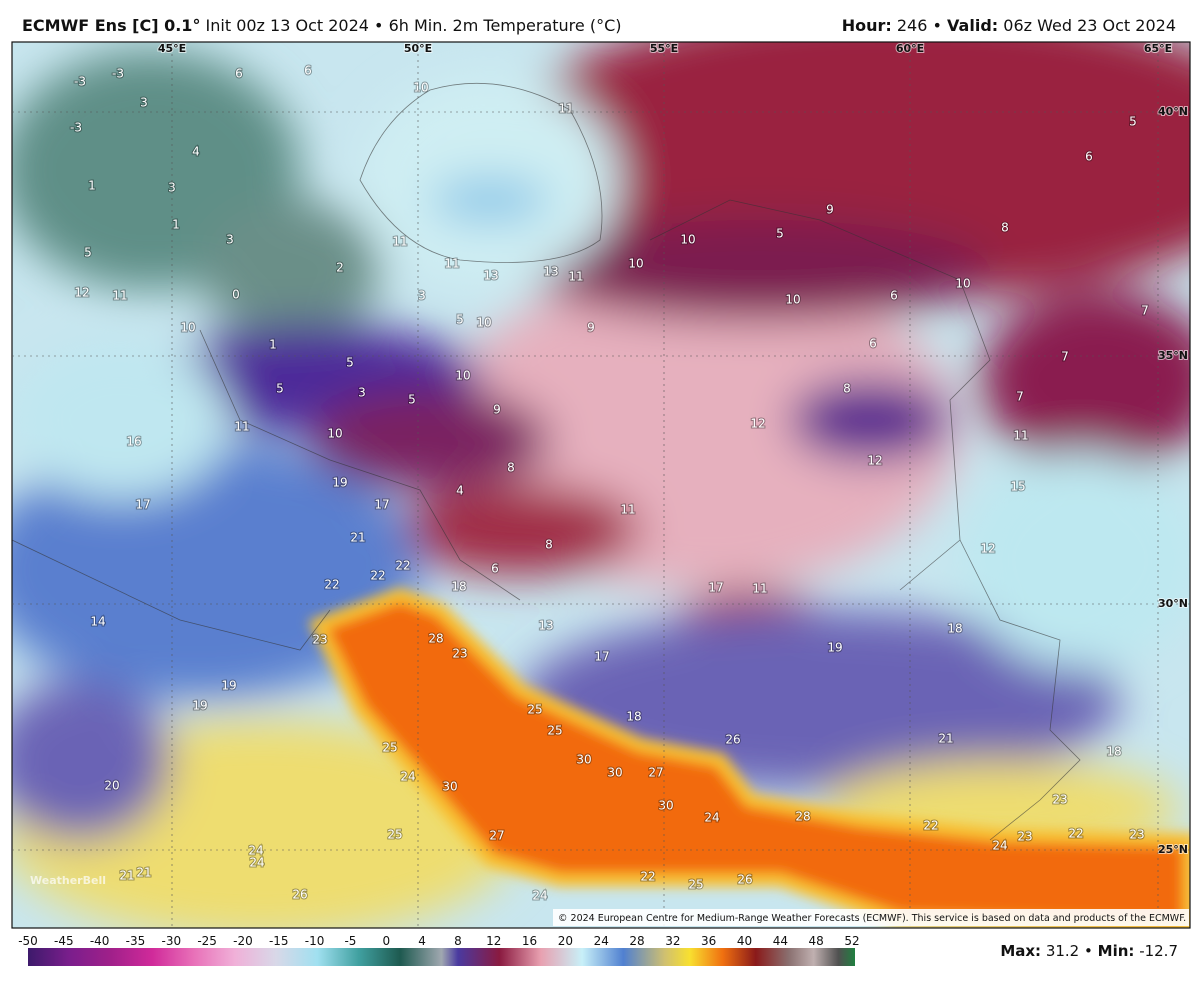 This screenshot has width=1200, height=985. Describe the element at coordinates (744, 941) in the screenshot. I see `colorbar-tick-label: 40` at that location.